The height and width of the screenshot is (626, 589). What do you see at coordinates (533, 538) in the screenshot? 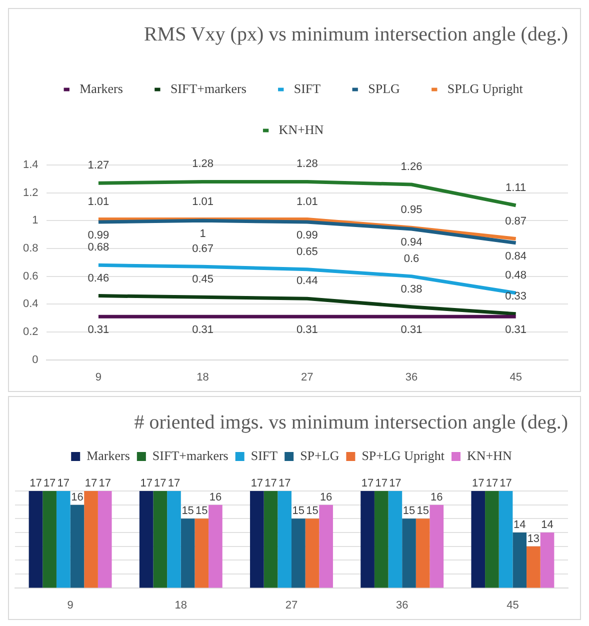
I see `data-label: 13` at bounding box center [533, 538].